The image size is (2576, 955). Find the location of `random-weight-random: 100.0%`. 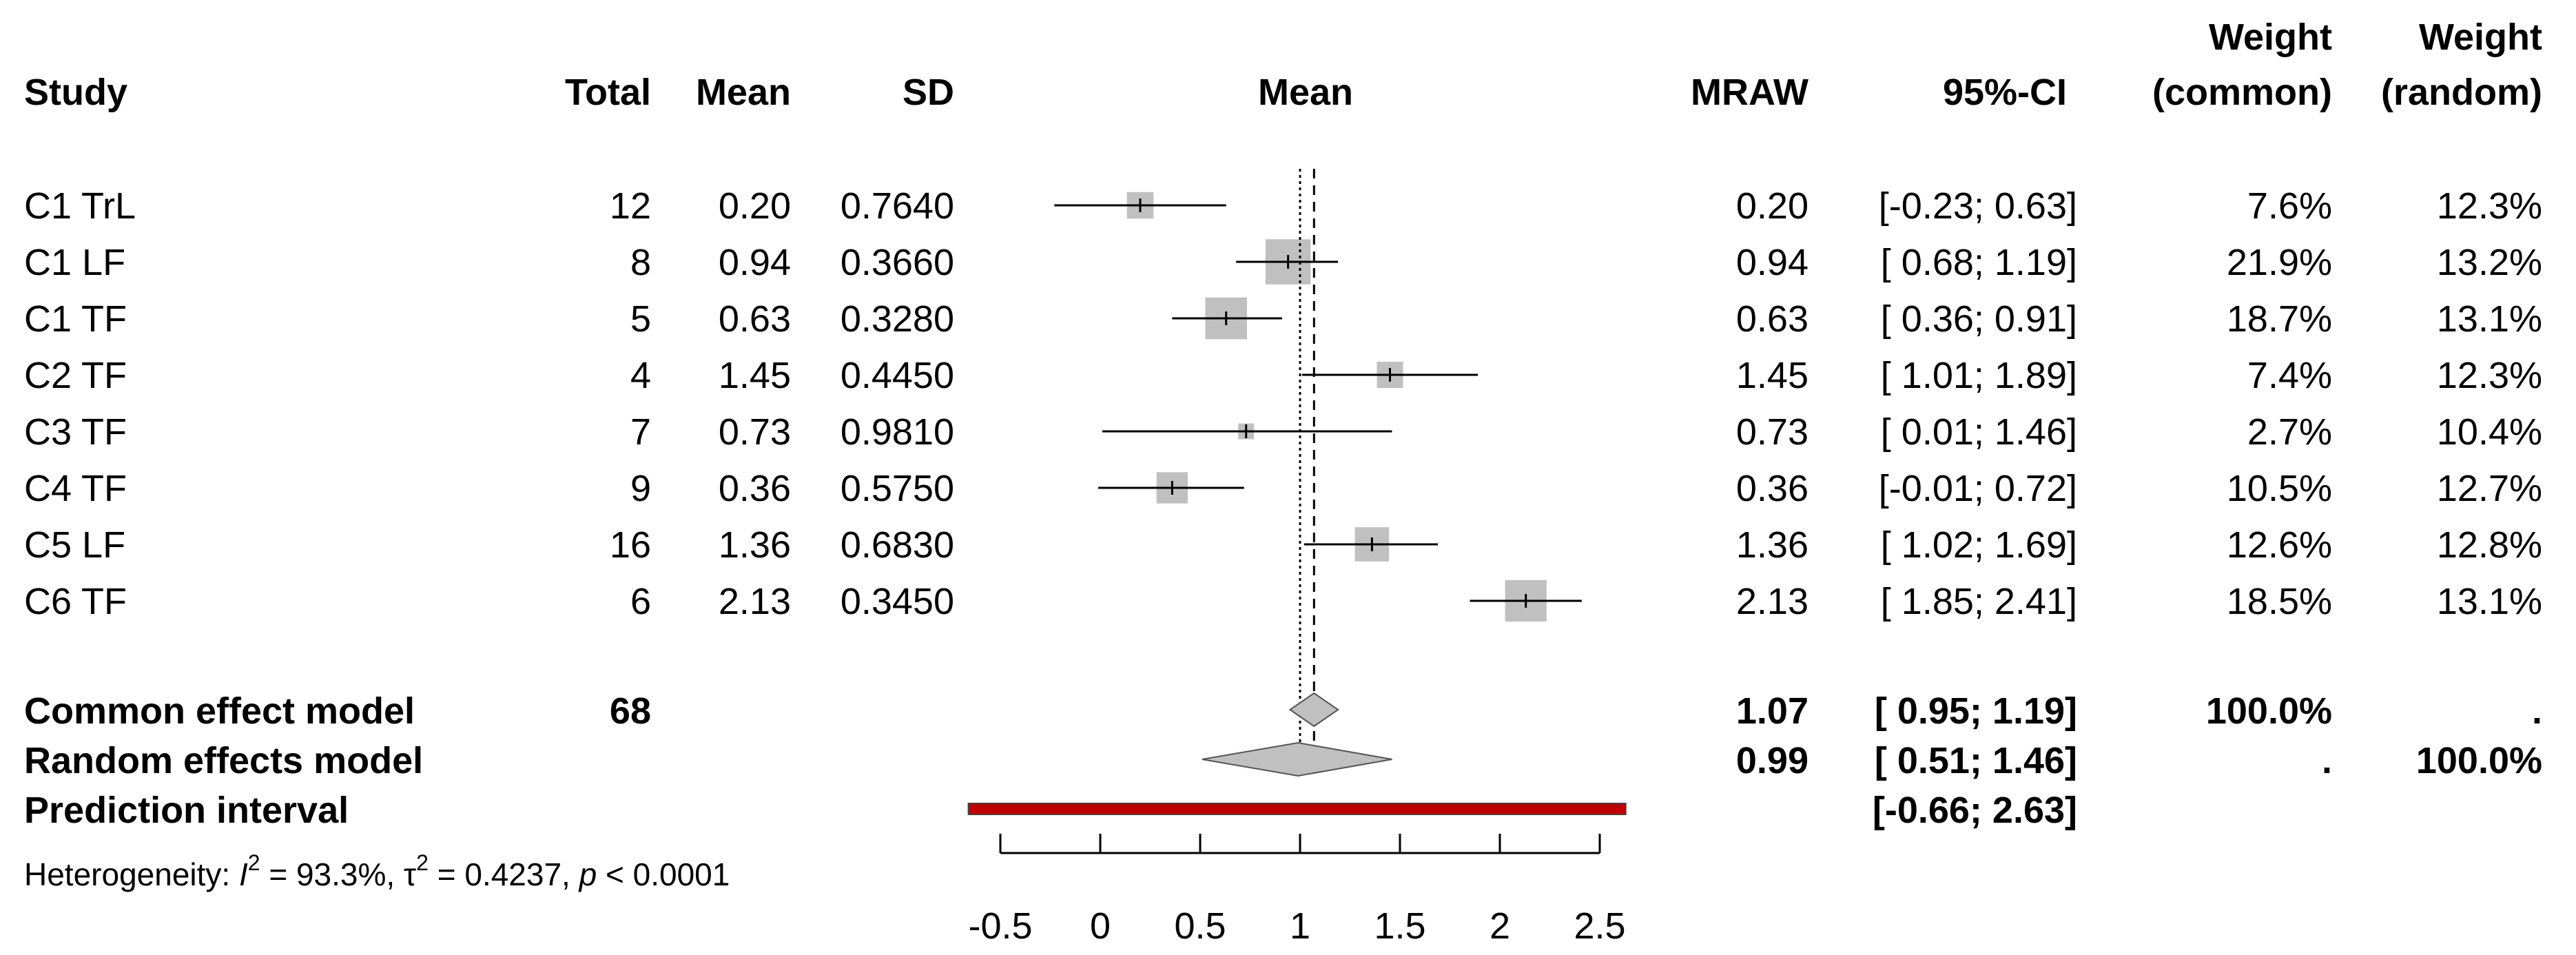

random-weight-random: 100.0% is located at coordinates (2479, 760).